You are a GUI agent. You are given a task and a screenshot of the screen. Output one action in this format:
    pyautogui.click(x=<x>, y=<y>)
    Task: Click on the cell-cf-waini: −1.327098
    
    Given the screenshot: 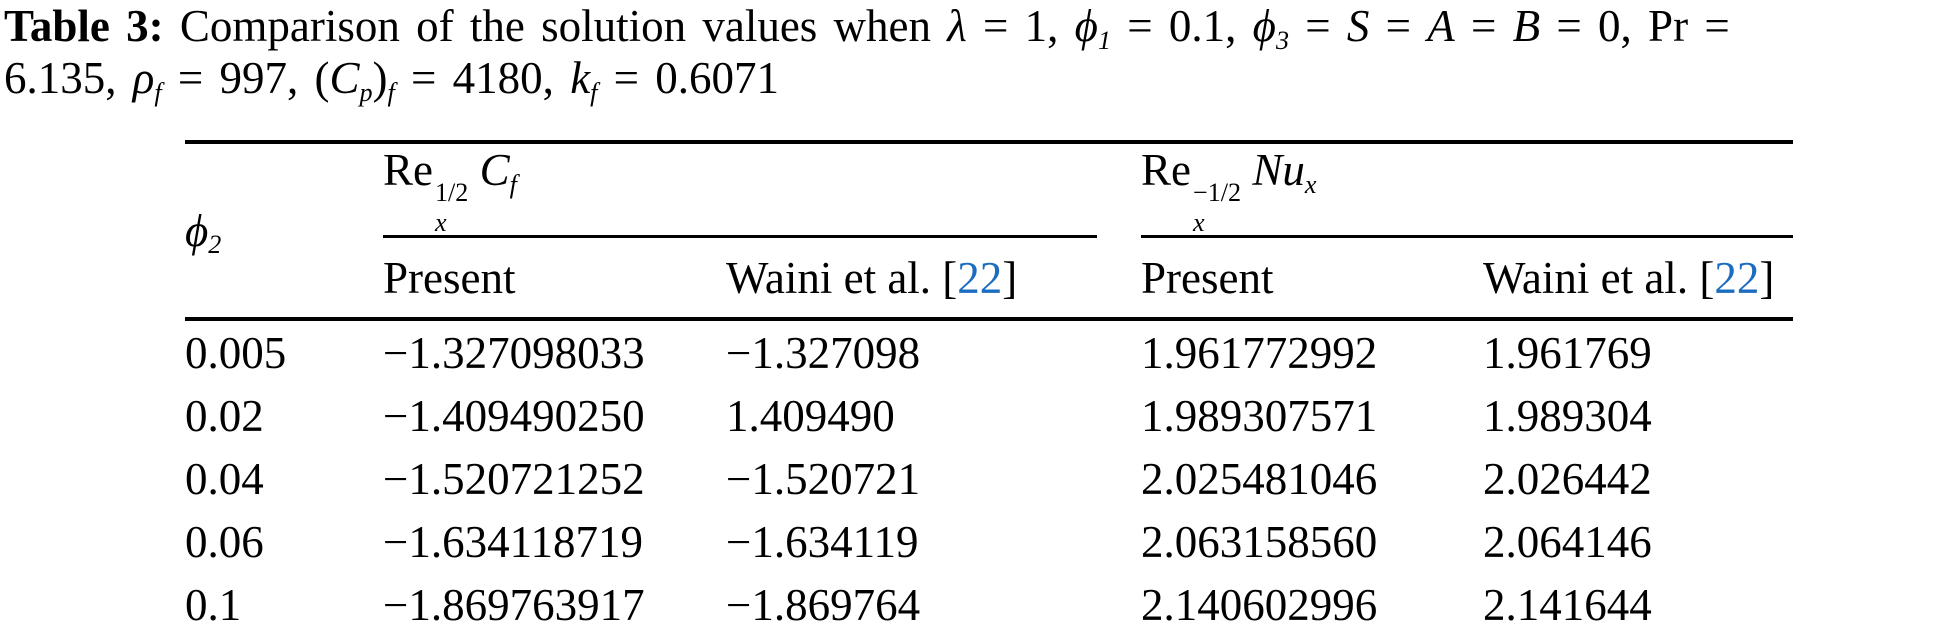 What is the action you would take?
    pyautogui.click(x=823, y=352)
    